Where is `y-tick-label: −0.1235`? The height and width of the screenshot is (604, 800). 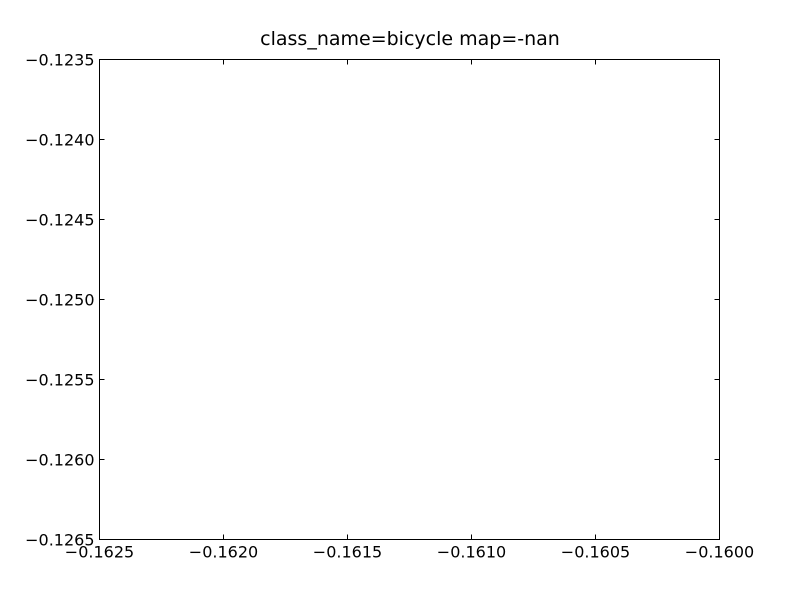 y-tick-label: −0.1235 is located at coordinates (59, 60).